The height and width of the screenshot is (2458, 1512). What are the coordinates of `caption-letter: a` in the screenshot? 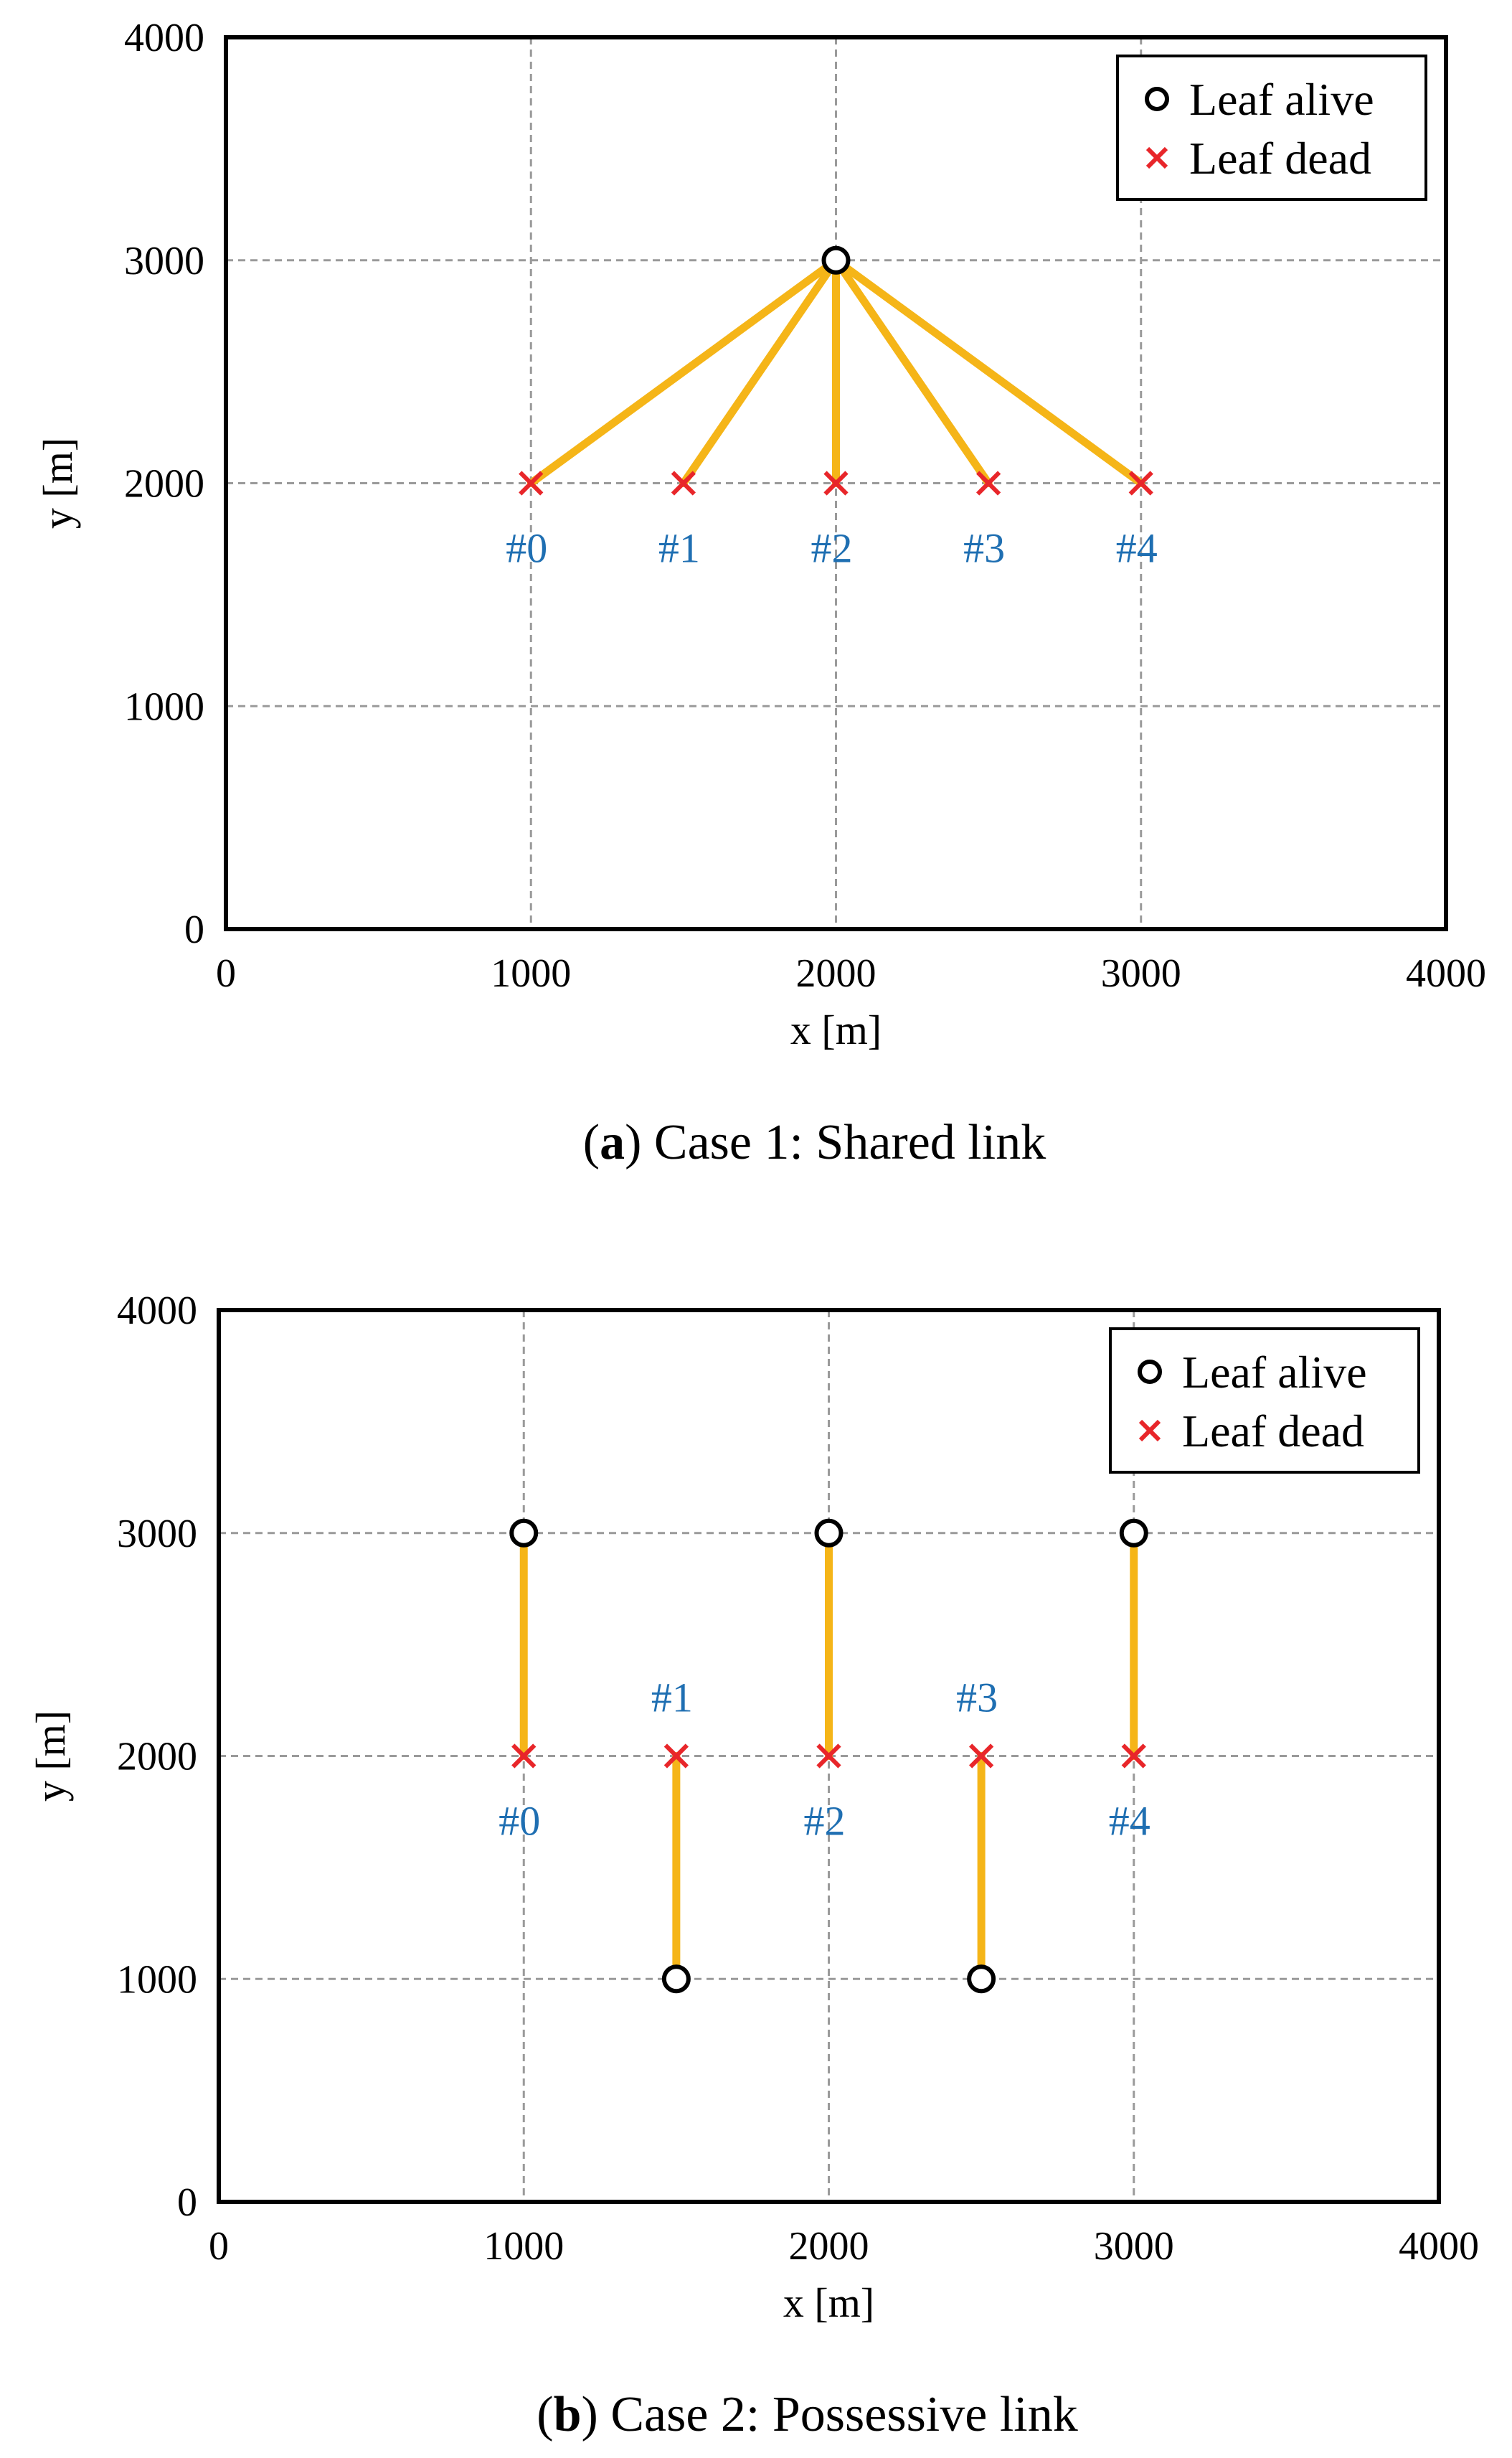 It's located at (612, 1143).